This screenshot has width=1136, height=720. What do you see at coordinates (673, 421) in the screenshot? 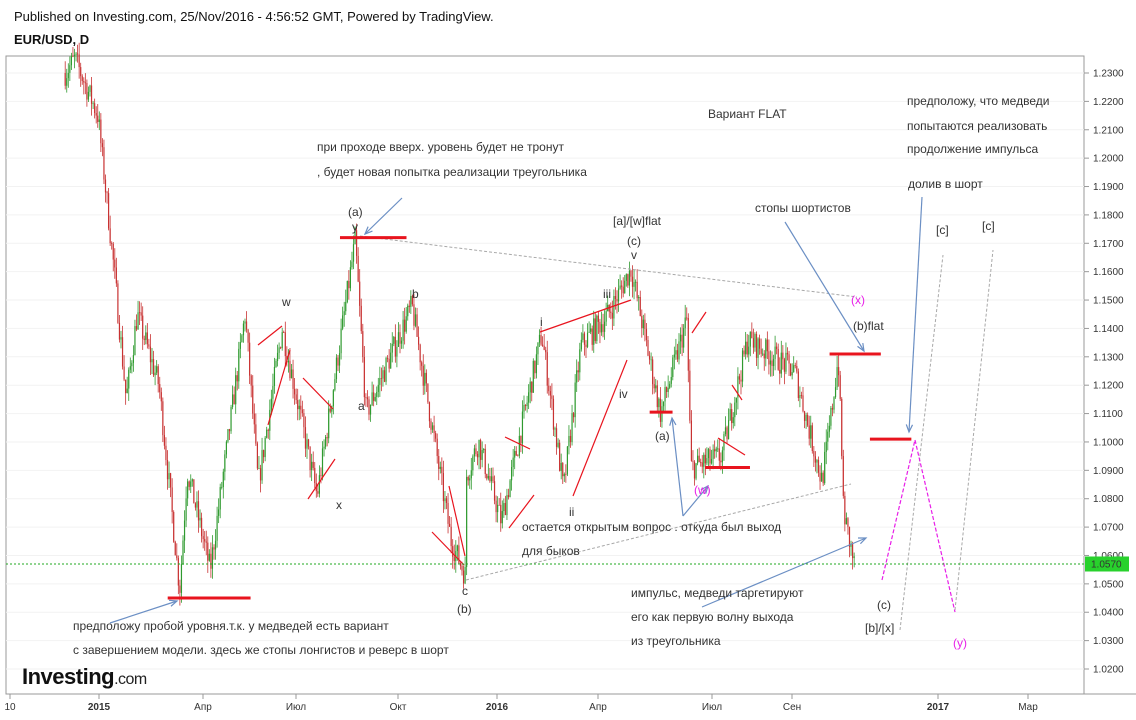
I see `arrow-open-question-a-head` at bounding box center [673, 421].